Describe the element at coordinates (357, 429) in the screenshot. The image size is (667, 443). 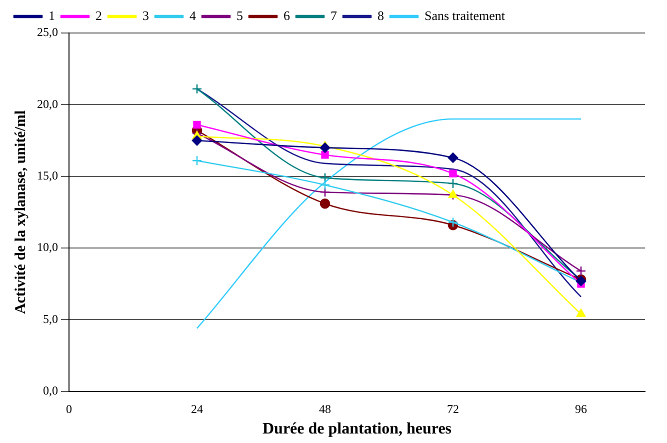
I see `x-axis-title: Durée de plantation, heures` at that location.